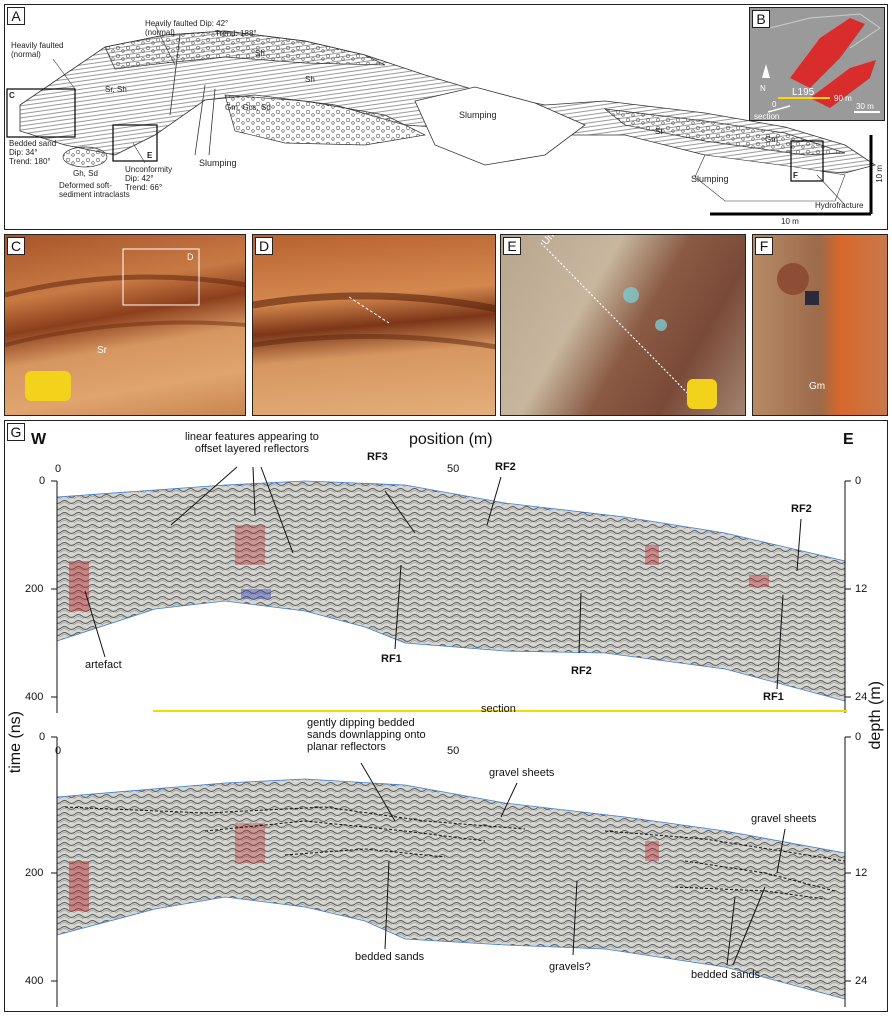 Image resolution: width=892 pixels, height=1016 pixels. I want to click on panel-label-c: C, so click(16, 246).